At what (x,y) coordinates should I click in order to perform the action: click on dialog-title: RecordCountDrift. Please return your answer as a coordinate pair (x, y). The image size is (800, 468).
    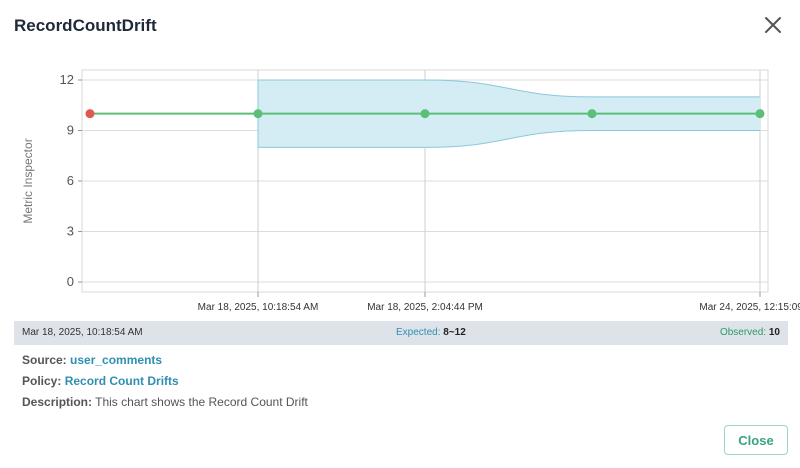
    Looking at the image, I should click on (85, 25).